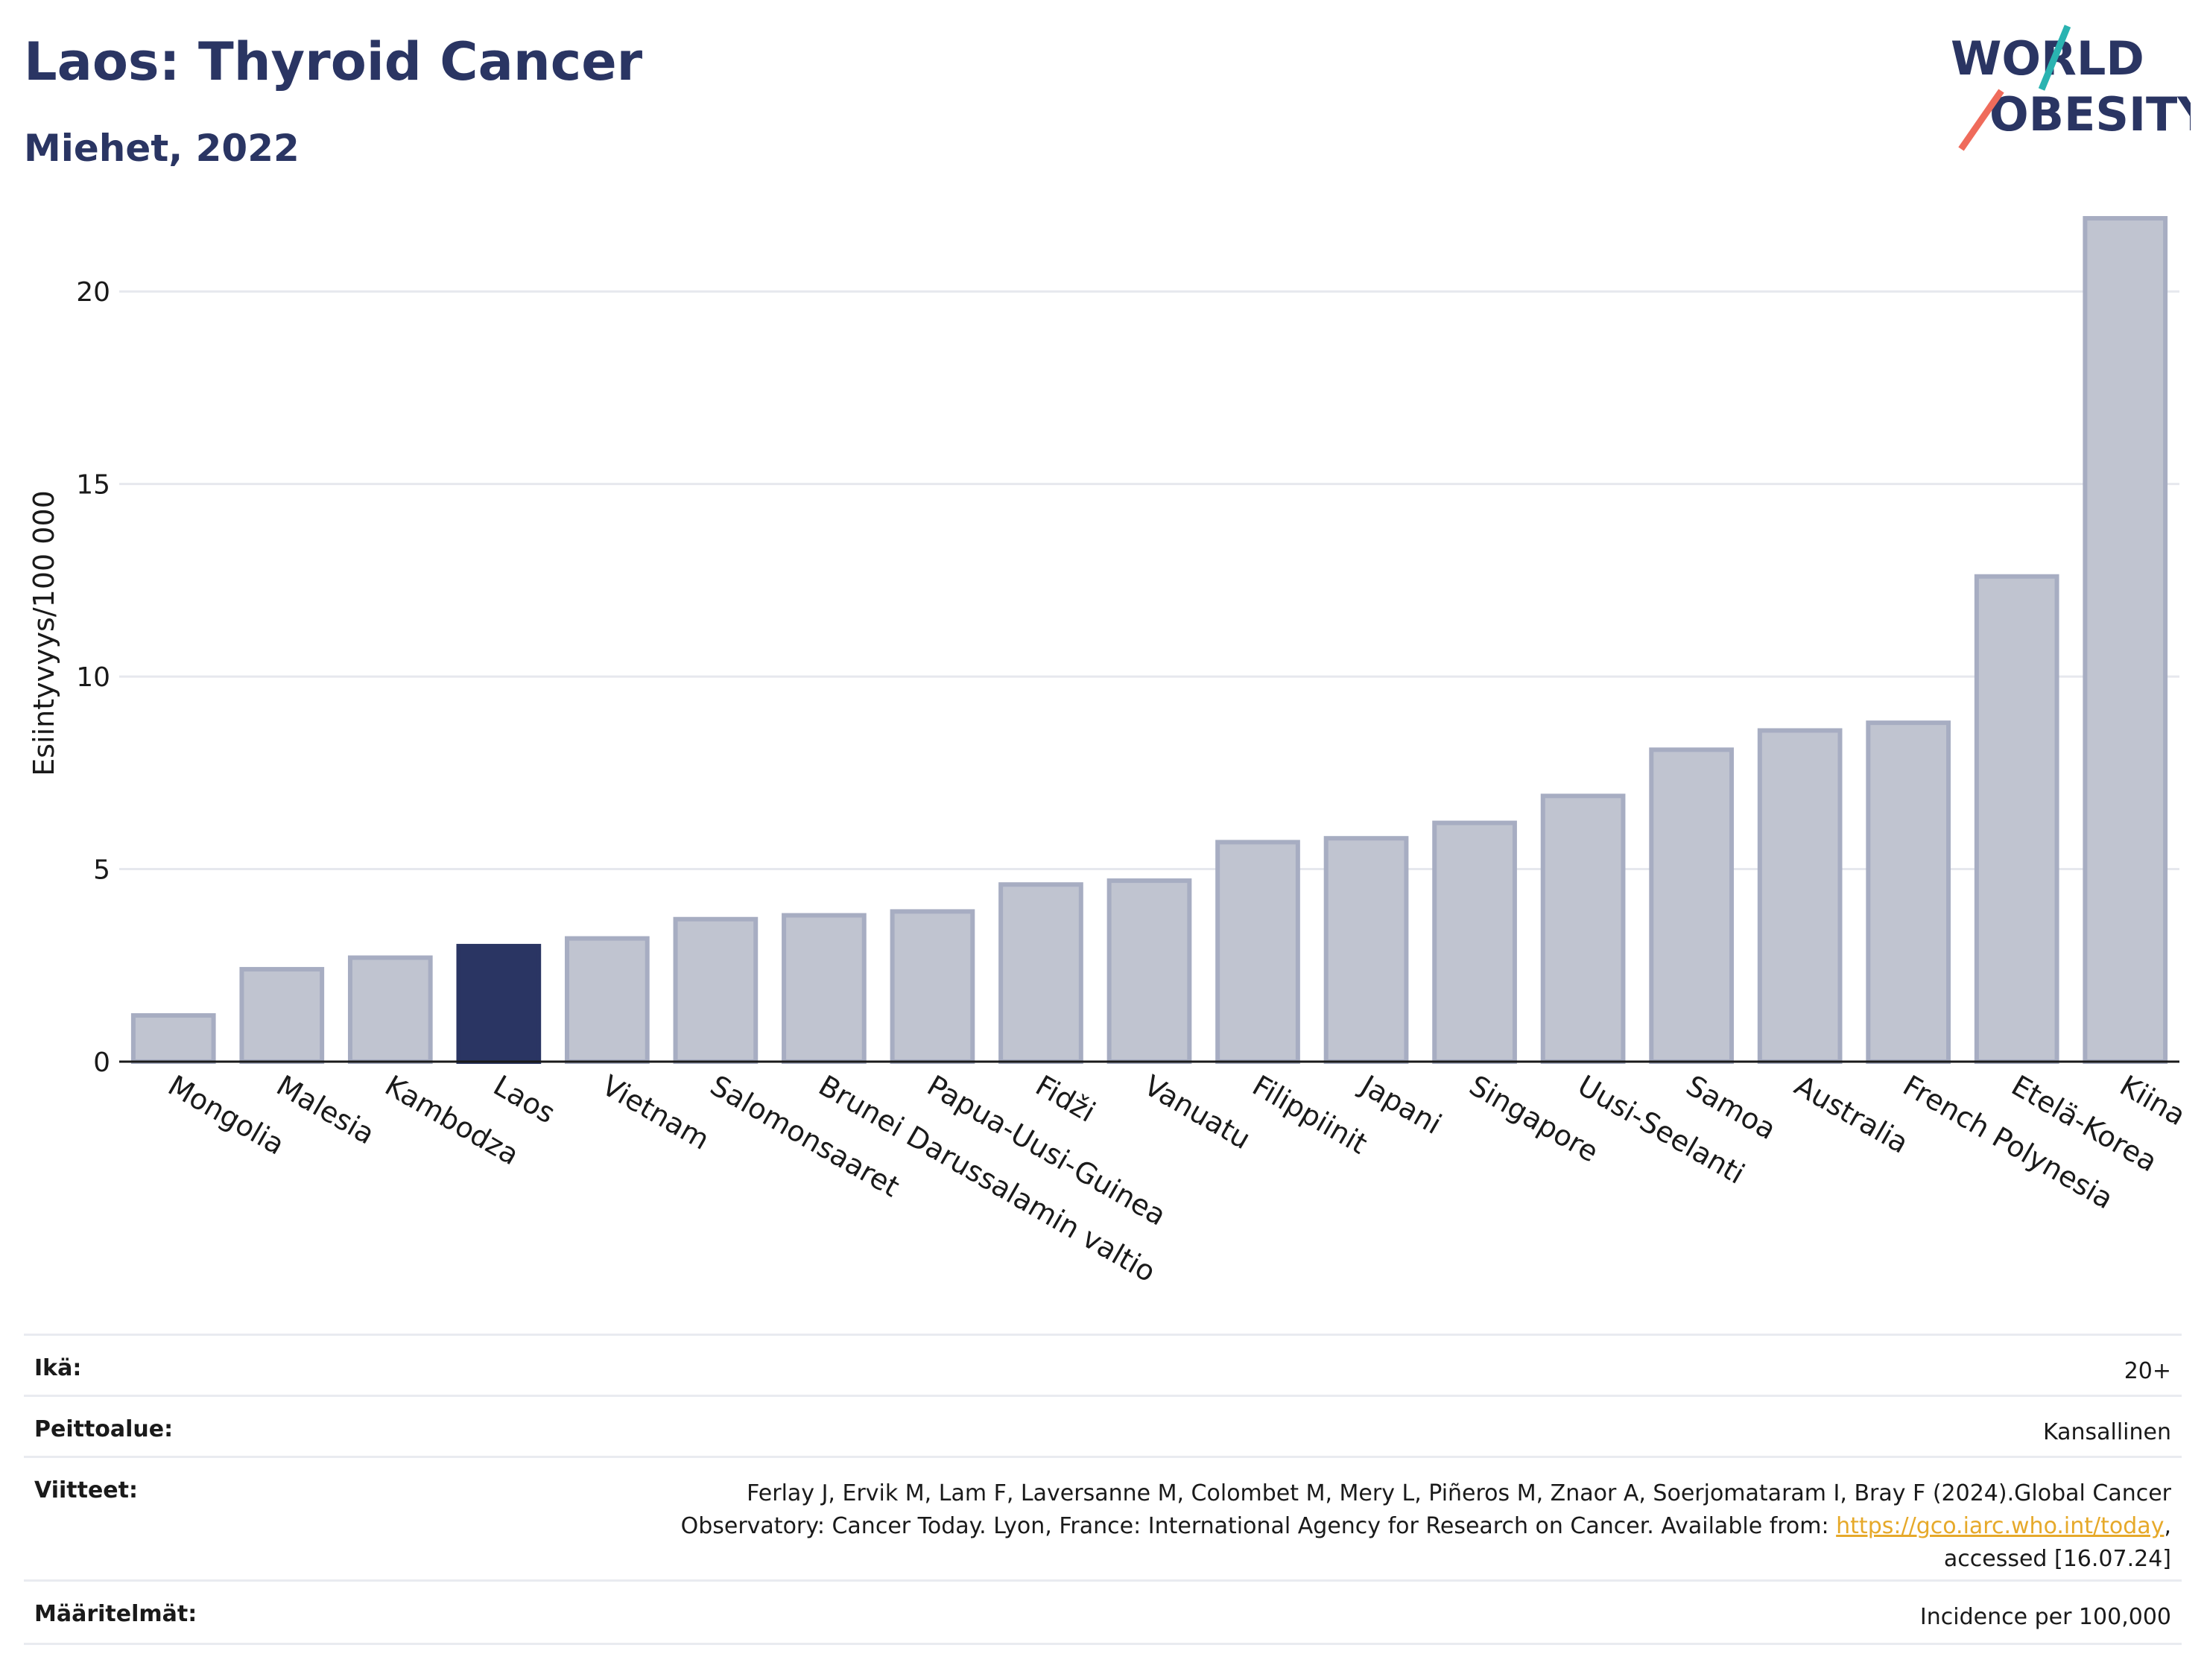  What do you see at coordinates (101, 870) in the screenshot?
I see `y-tick-label: 5` at bounding box center [101, 870].